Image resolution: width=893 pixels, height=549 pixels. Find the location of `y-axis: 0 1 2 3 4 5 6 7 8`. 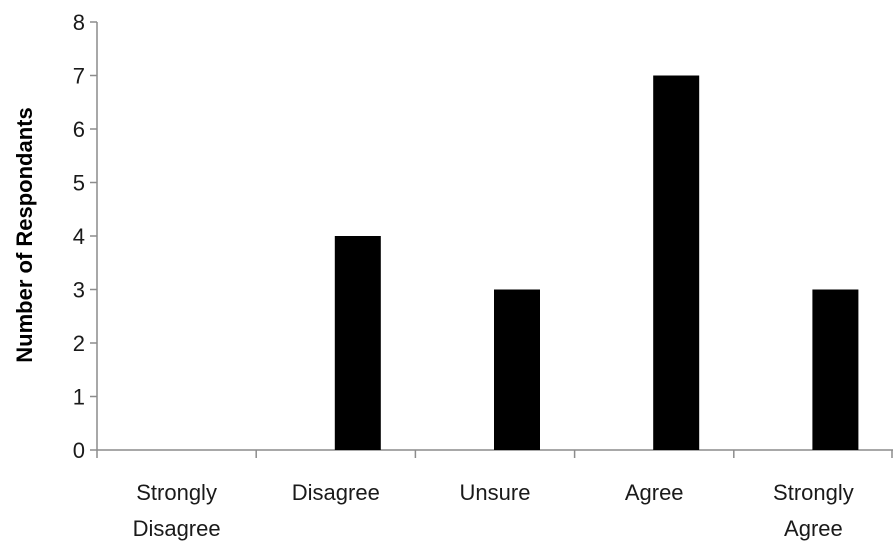

y-axis: 0 1 2 3 4 5 6 7 8 is located at coordinates (85, 236).